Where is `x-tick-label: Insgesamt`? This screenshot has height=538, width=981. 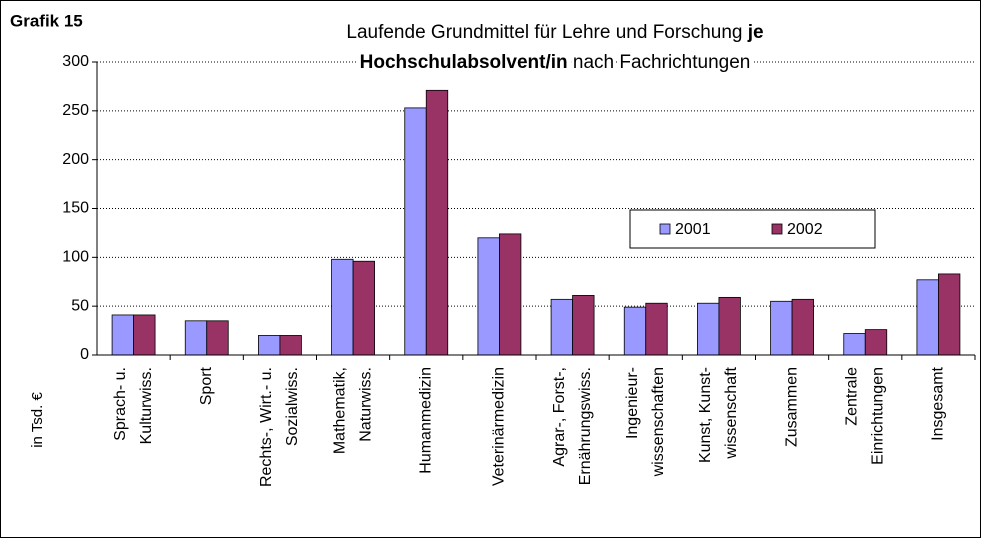
x-tick-label: Insgesamt is located at coordinates (938, 403).